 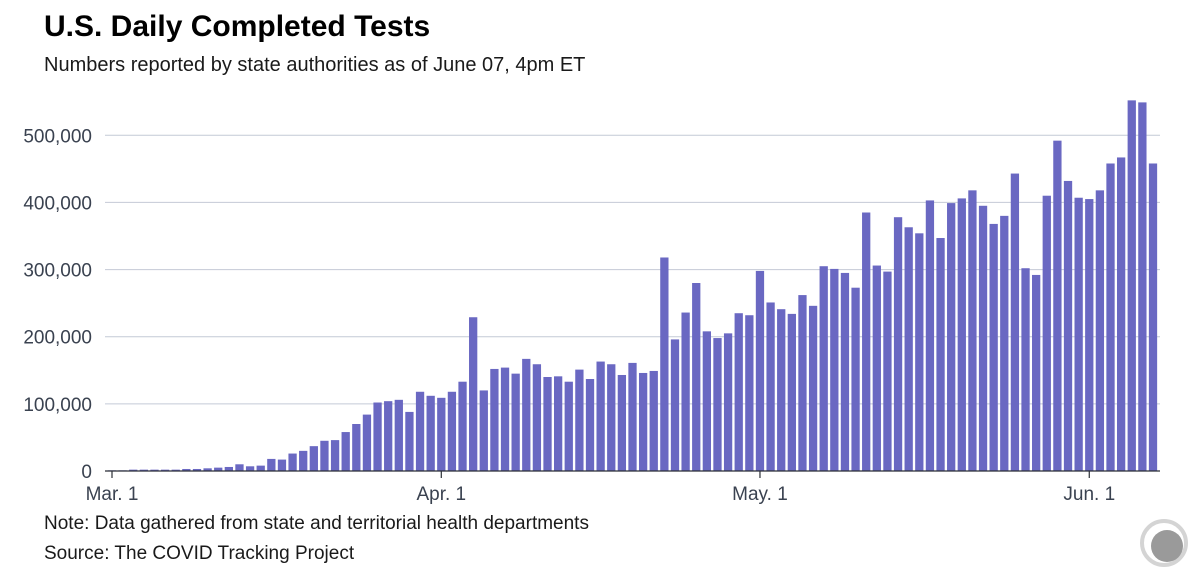 What do you see at coordinates (57, 271) in the screenshot?
I see `y-tick-label: 300,000` at bounding box center [57, 271].